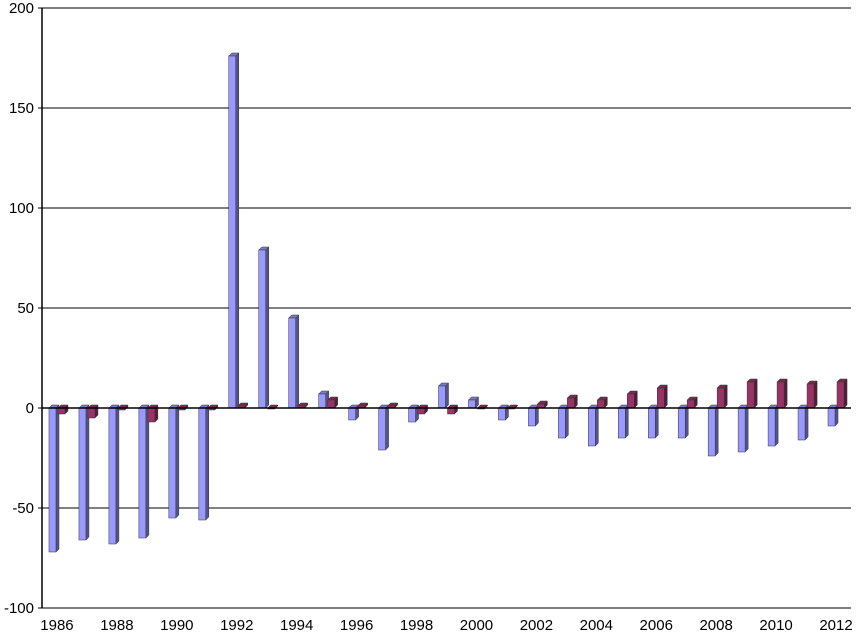 The image size is (856, 634). What do you see at coordinates (775, 625) in the screenshot?
I see `x-tick-label: 2010` at bounding box center [775, 625].